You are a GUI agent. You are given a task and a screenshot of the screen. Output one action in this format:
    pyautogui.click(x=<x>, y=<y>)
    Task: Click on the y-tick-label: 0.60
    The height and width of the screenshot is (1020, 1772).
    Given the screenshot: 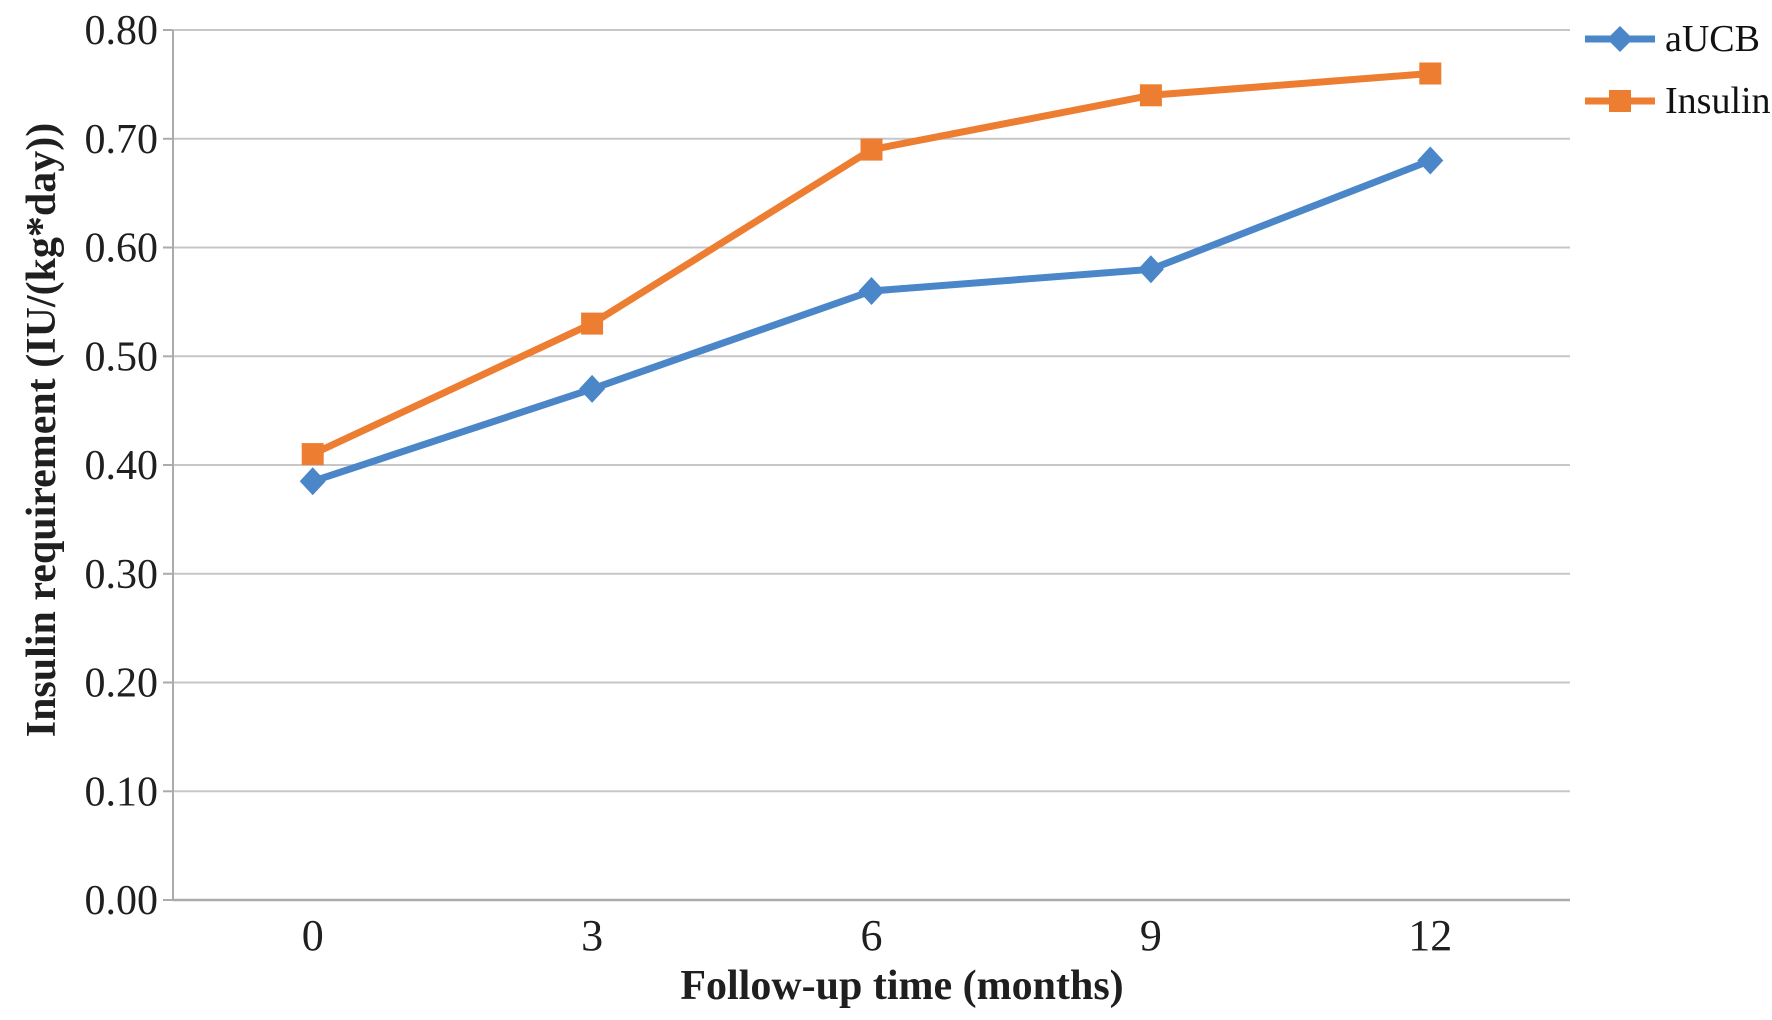 What is the action you would take?
    pyautogui.click(x=122, y=249)
    